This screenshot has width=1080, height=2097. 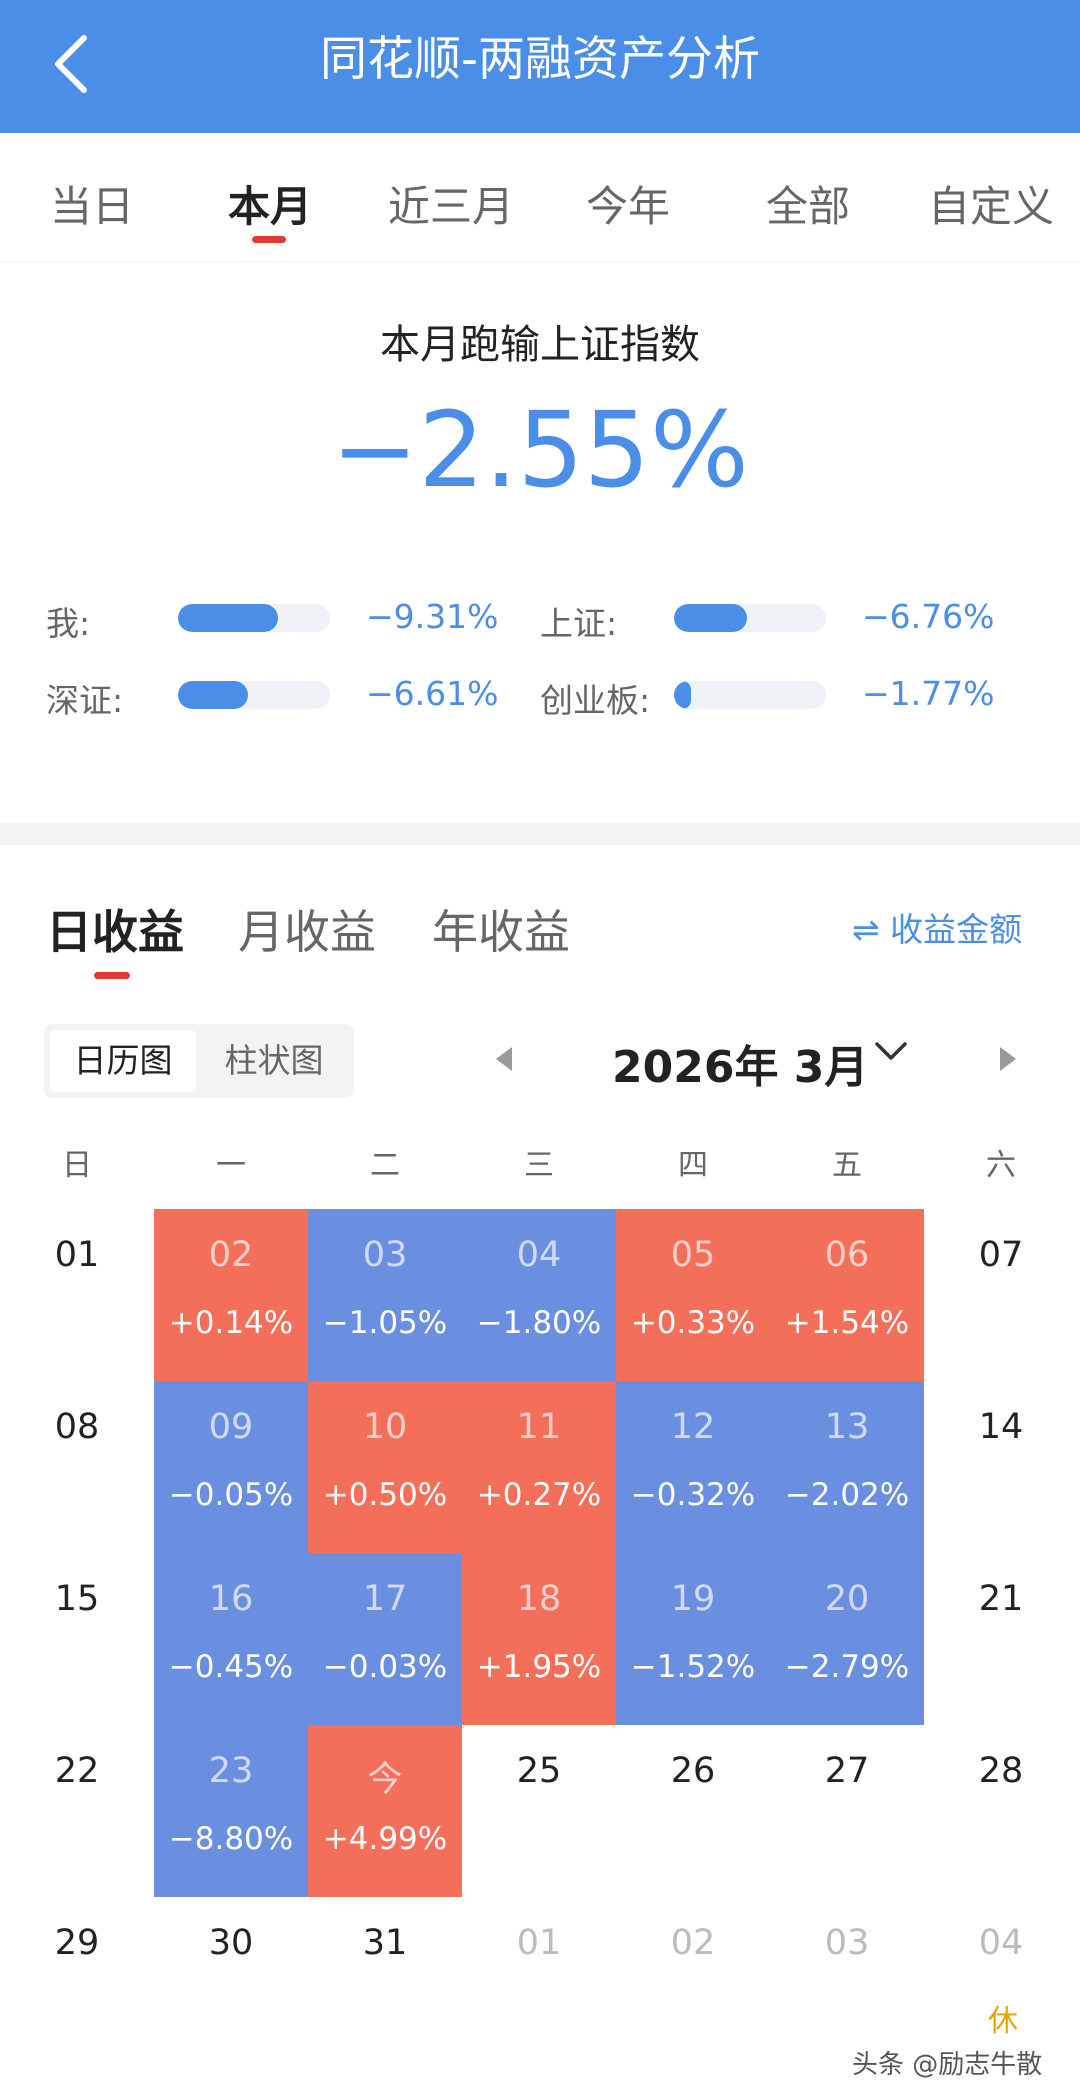 What do you see at coordinates (1003, 2021) in the screenshot?
I see `holiday-rest-badge: 休` at bounding box center [1003, 2021].